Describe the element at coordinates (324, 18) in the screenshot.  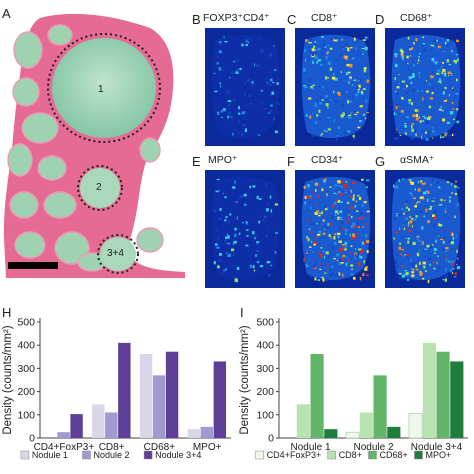
I see `heatmap-label-cd8: CD8⁺` at that location.